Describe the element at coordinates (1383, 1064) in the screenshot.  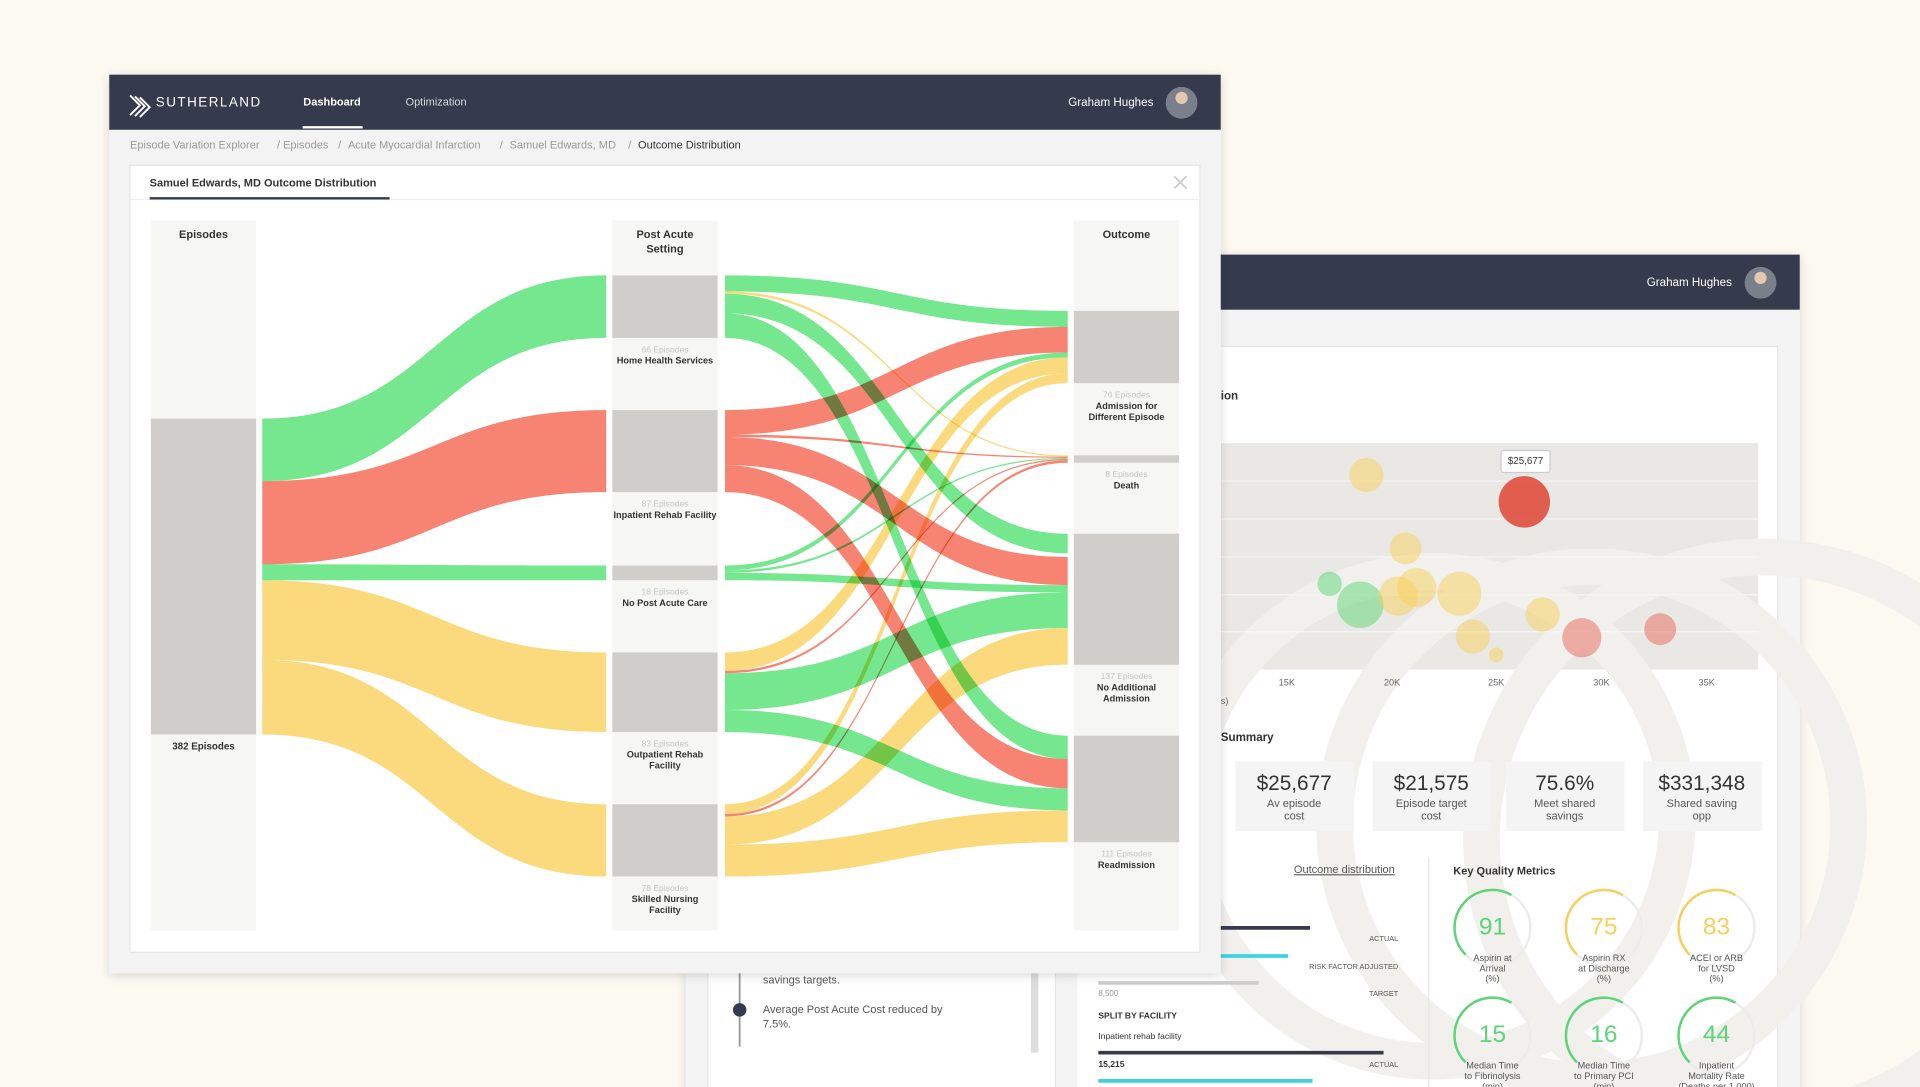
I see `bar-label: ACTUAL` at that location.